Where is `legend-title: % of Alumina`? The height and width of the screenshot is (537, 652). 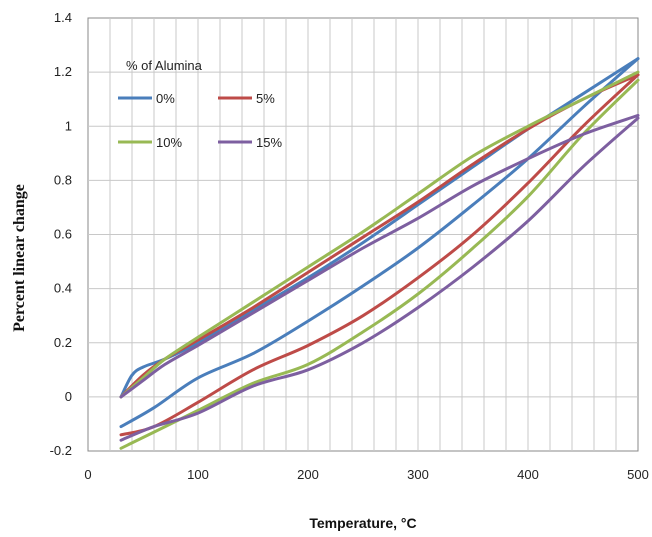
legend-title: % of Alumina is located at coordinates (164, 65).